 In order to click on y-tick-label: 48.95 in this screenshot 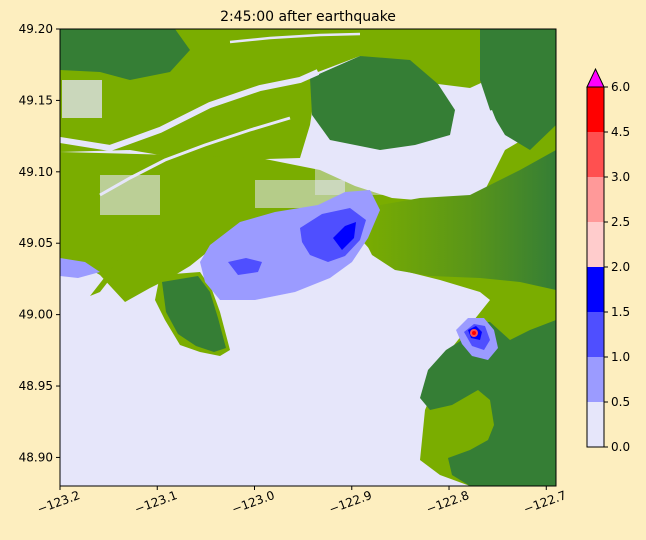, I will do `click(36, 386)`.